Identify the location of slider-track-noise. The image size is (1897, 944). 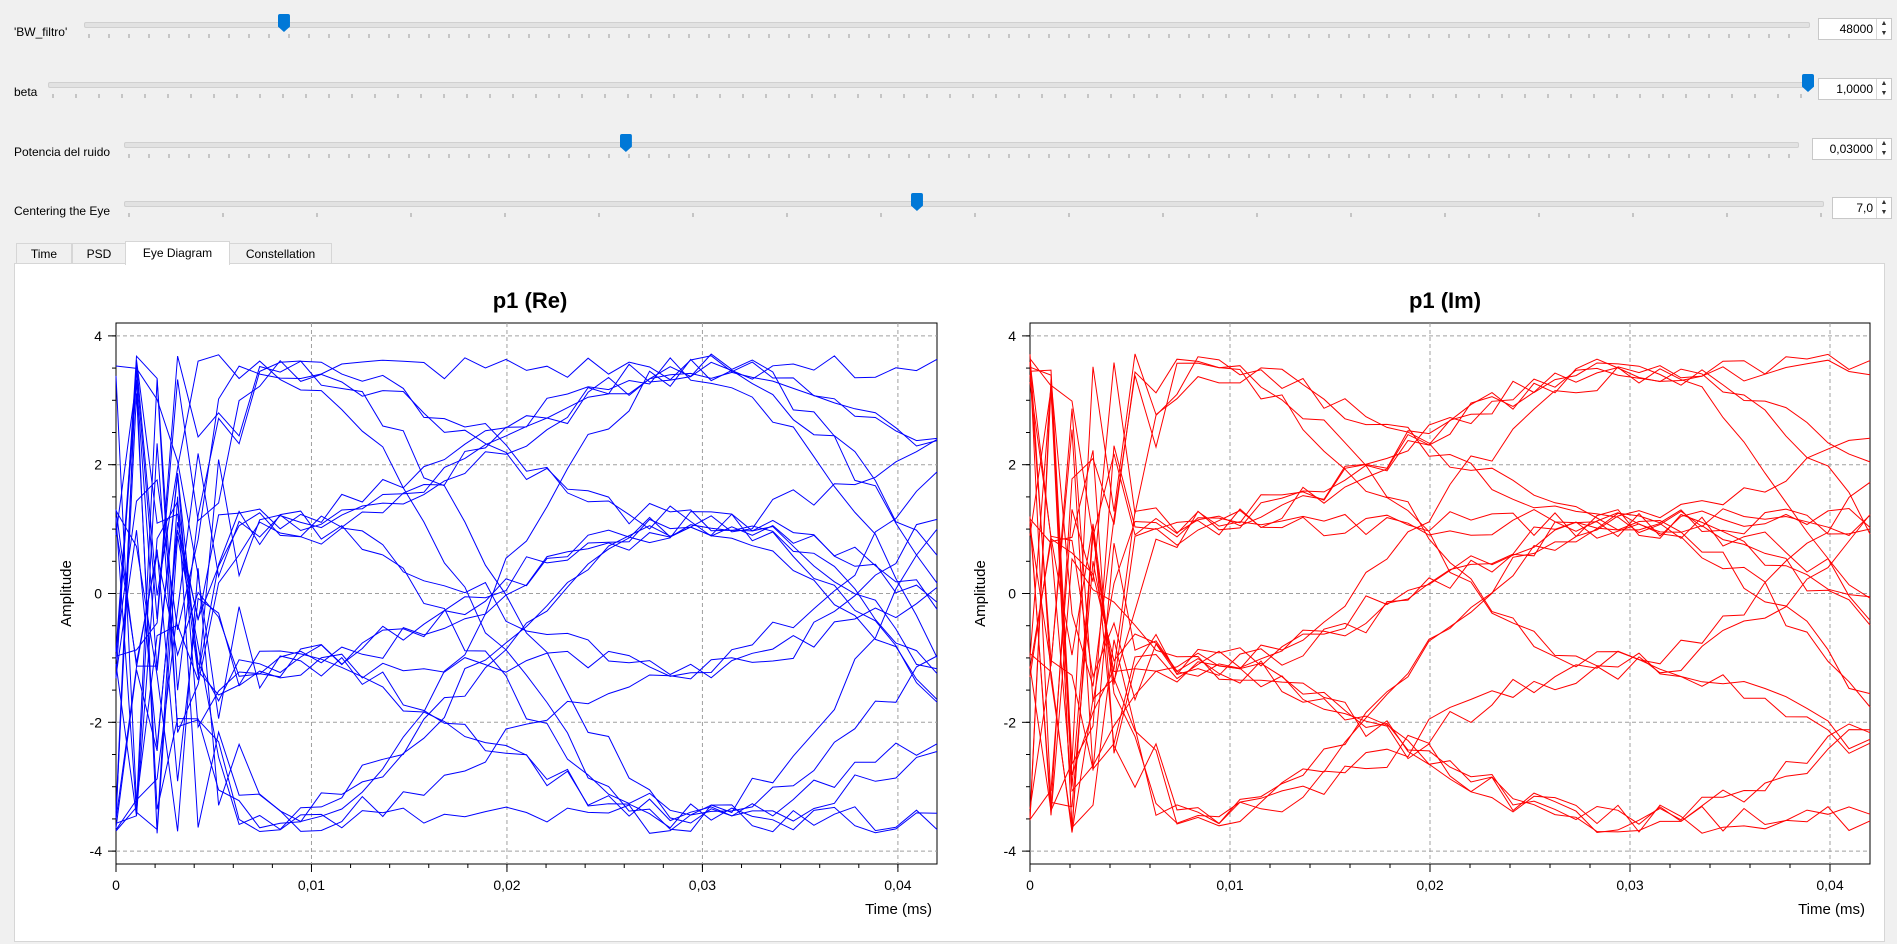
(961, 145).